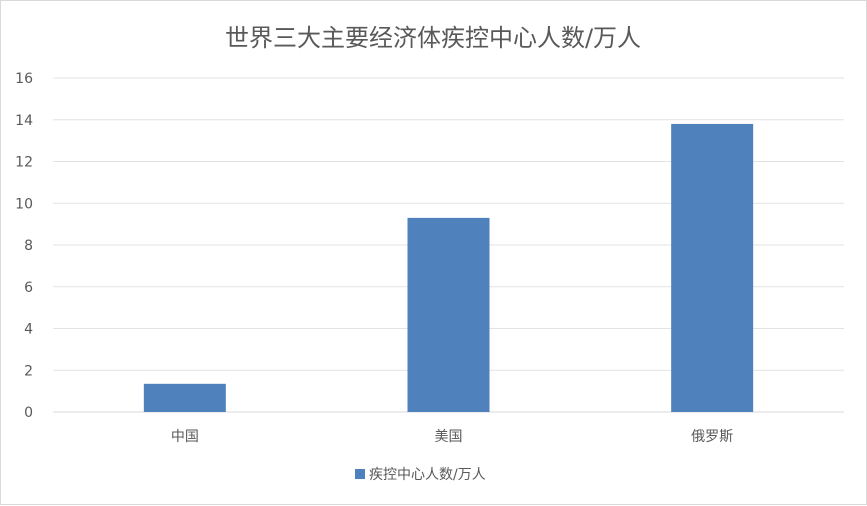 This screenshot has width=867, height=506. Describe the element at coordinates (28, 288) in the screenshot. I see `y-tick-label: 6` at that location.